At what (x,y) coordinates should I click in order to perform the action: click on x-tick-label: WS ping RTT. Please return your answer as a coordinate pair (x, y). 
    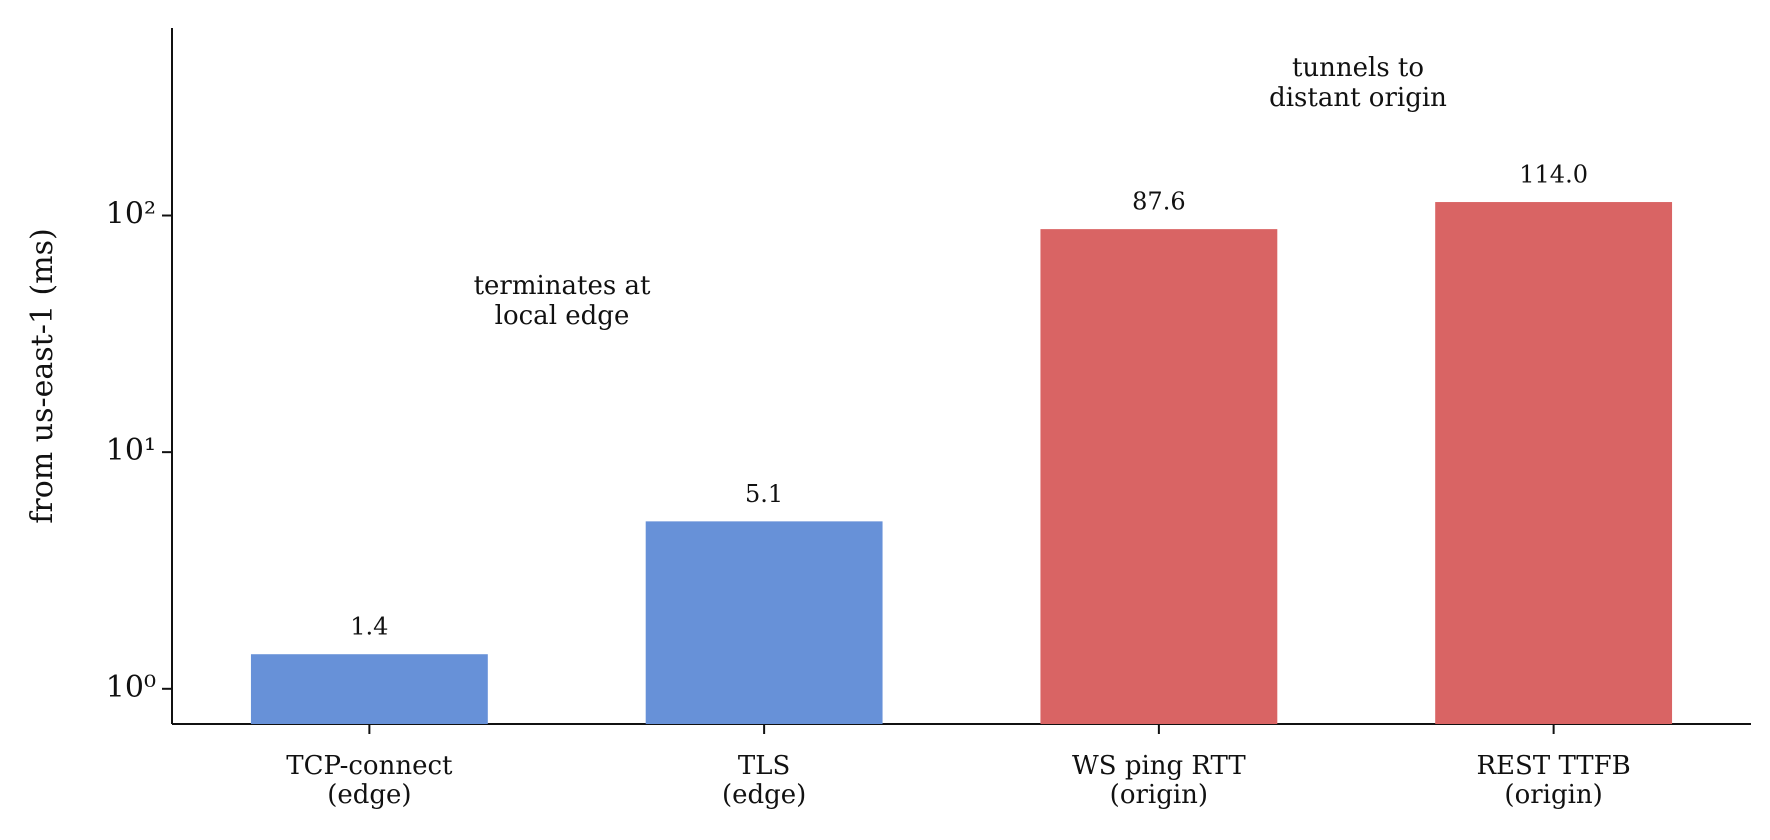
    Looking at the image, I should click on (1159, 766).